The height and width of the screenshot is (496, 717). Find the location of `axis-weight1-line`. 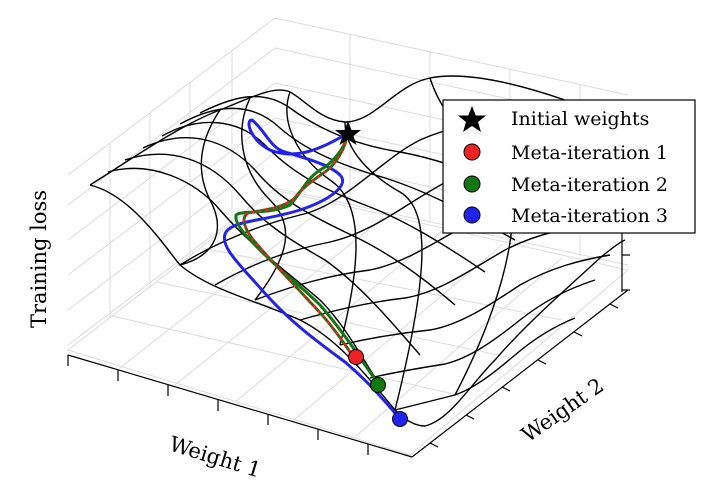

axis-weight1-line is located at coordinates (240, 406).